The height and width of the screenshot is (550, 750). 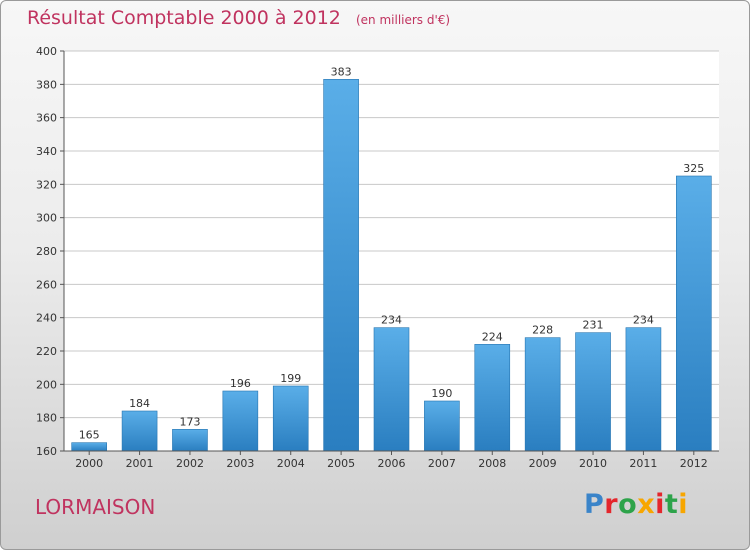 What do you see at coordinates (89, 435) in the screenshot?
I see `bar-value-label: 165` at bounding box center [89, 435].